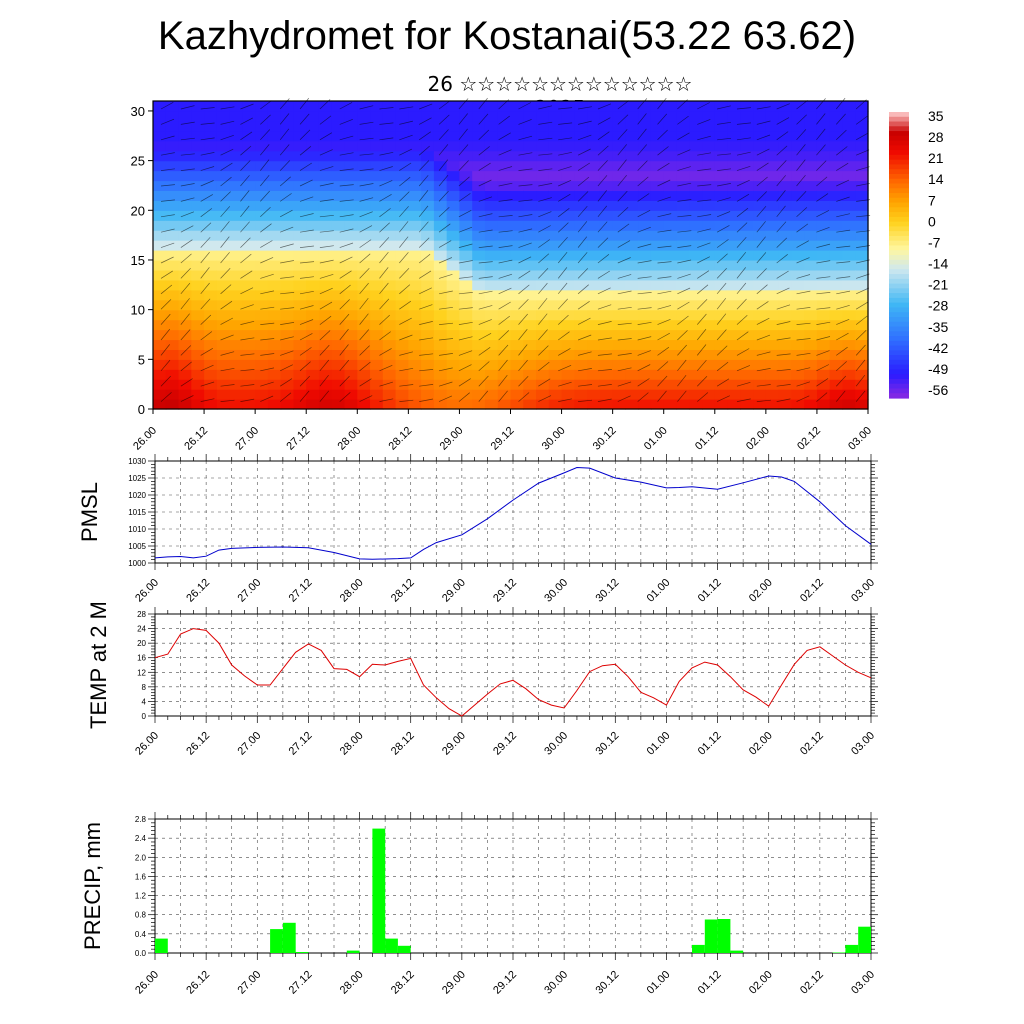 This screenshot has height=1024, width=1024. I want to click on x-tick-label: 26.12, so click(198, 744).